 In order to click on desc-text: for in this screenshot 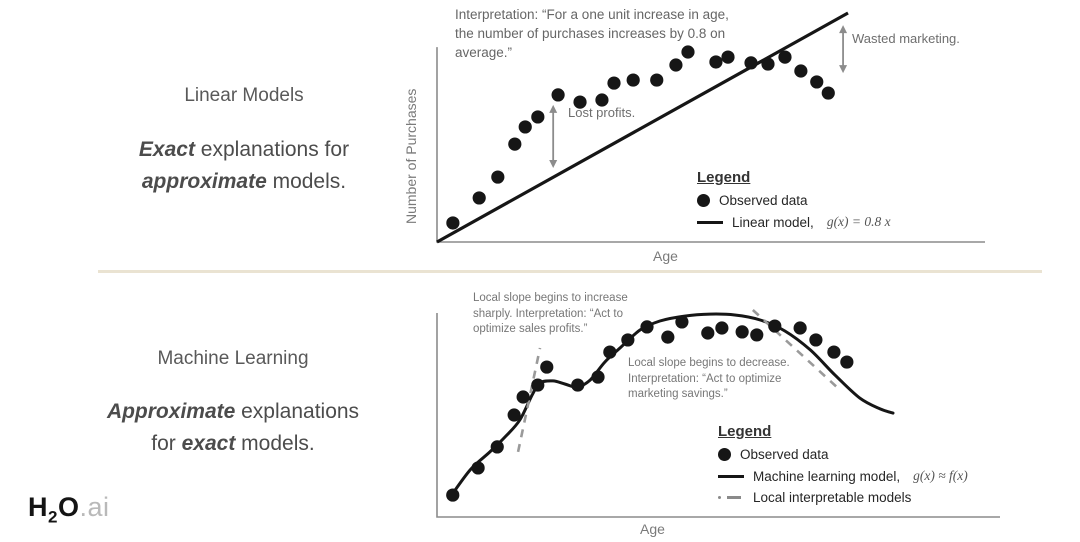, I will do `click(166, 443)`.